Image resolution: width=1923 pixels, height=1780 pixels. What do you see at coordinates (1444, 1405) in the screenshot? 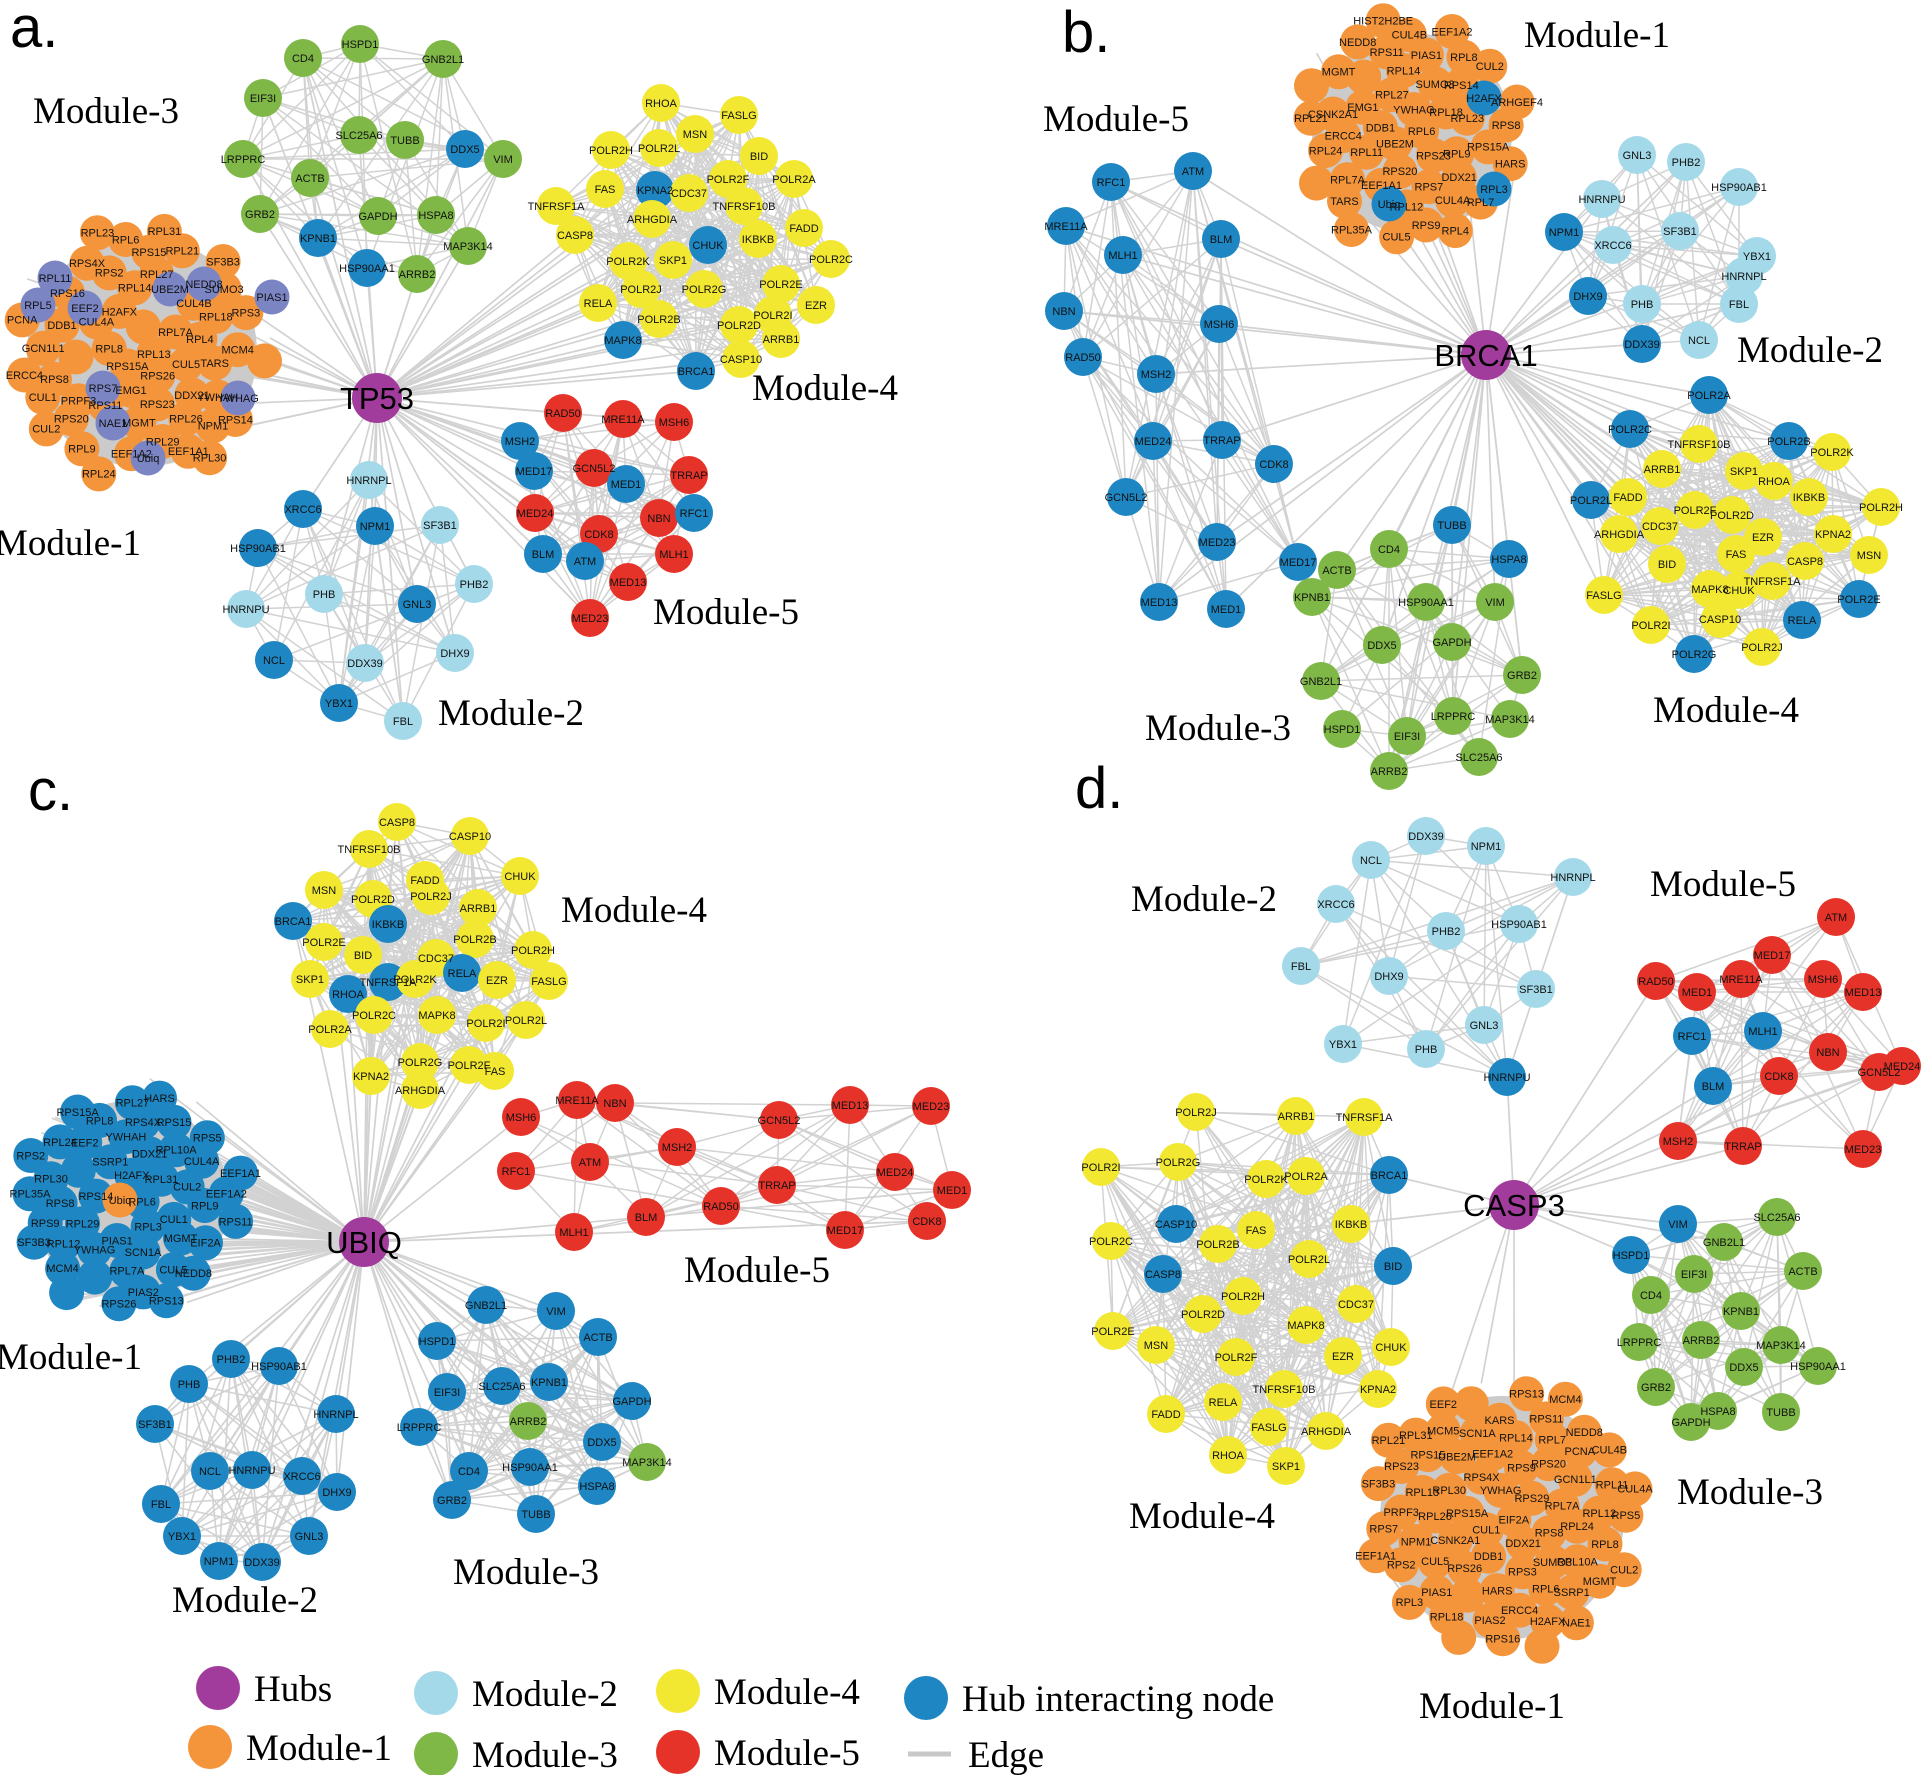
I see `svg-text: EEF2` at bounding box center [1444, 1405].